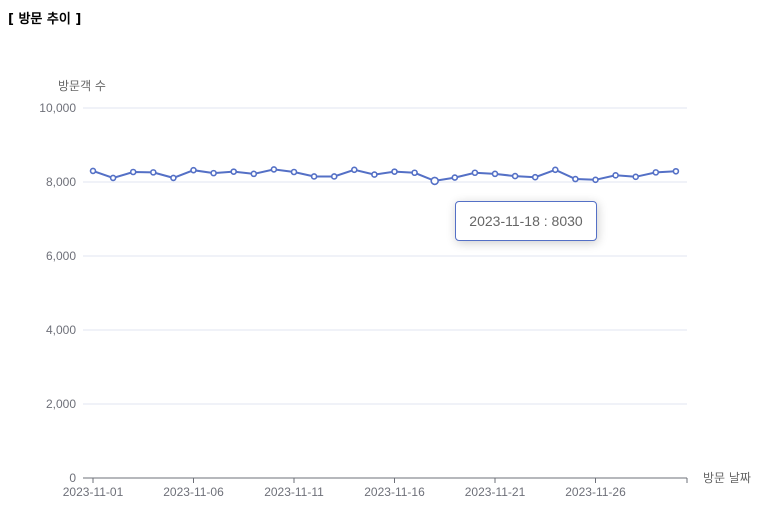 The image size is (776, 521). What do you see at coordinates (61, 404) in the screenshot?
I see `y-tick-label: 2,000` at bounding box center [61, 404].